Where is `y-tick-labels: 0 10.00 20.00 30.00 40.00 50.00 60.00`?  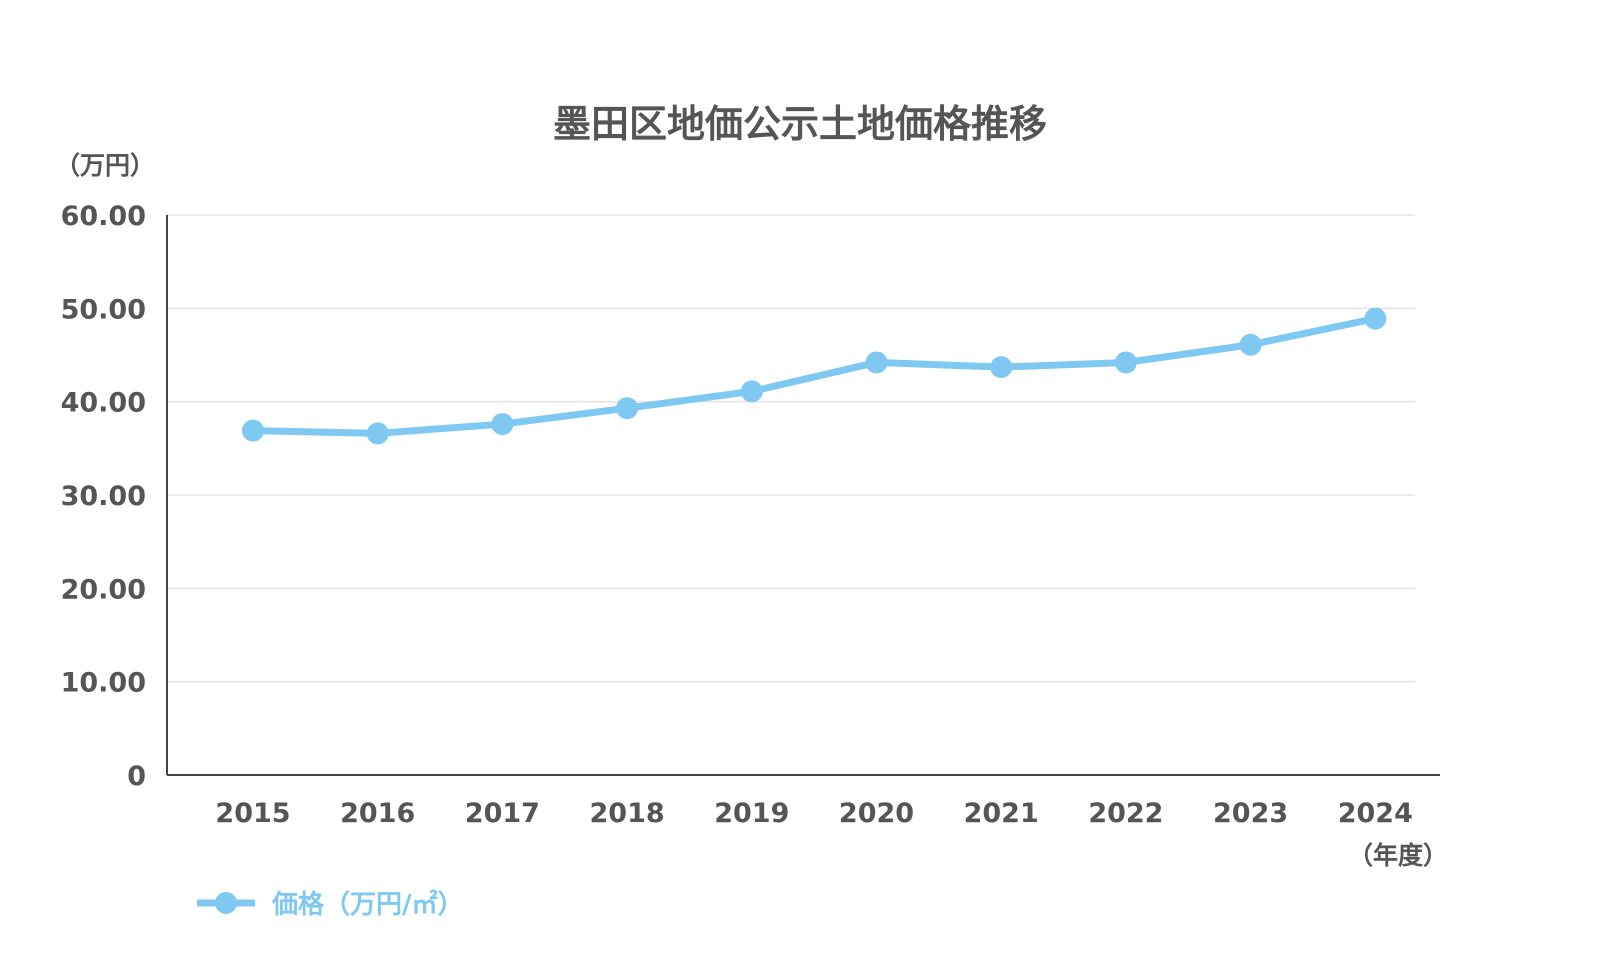 y-tick-labels: 0 10.00 20.00 30.00 40.00 50.00 60.00 is located at coordinates (103, 496).